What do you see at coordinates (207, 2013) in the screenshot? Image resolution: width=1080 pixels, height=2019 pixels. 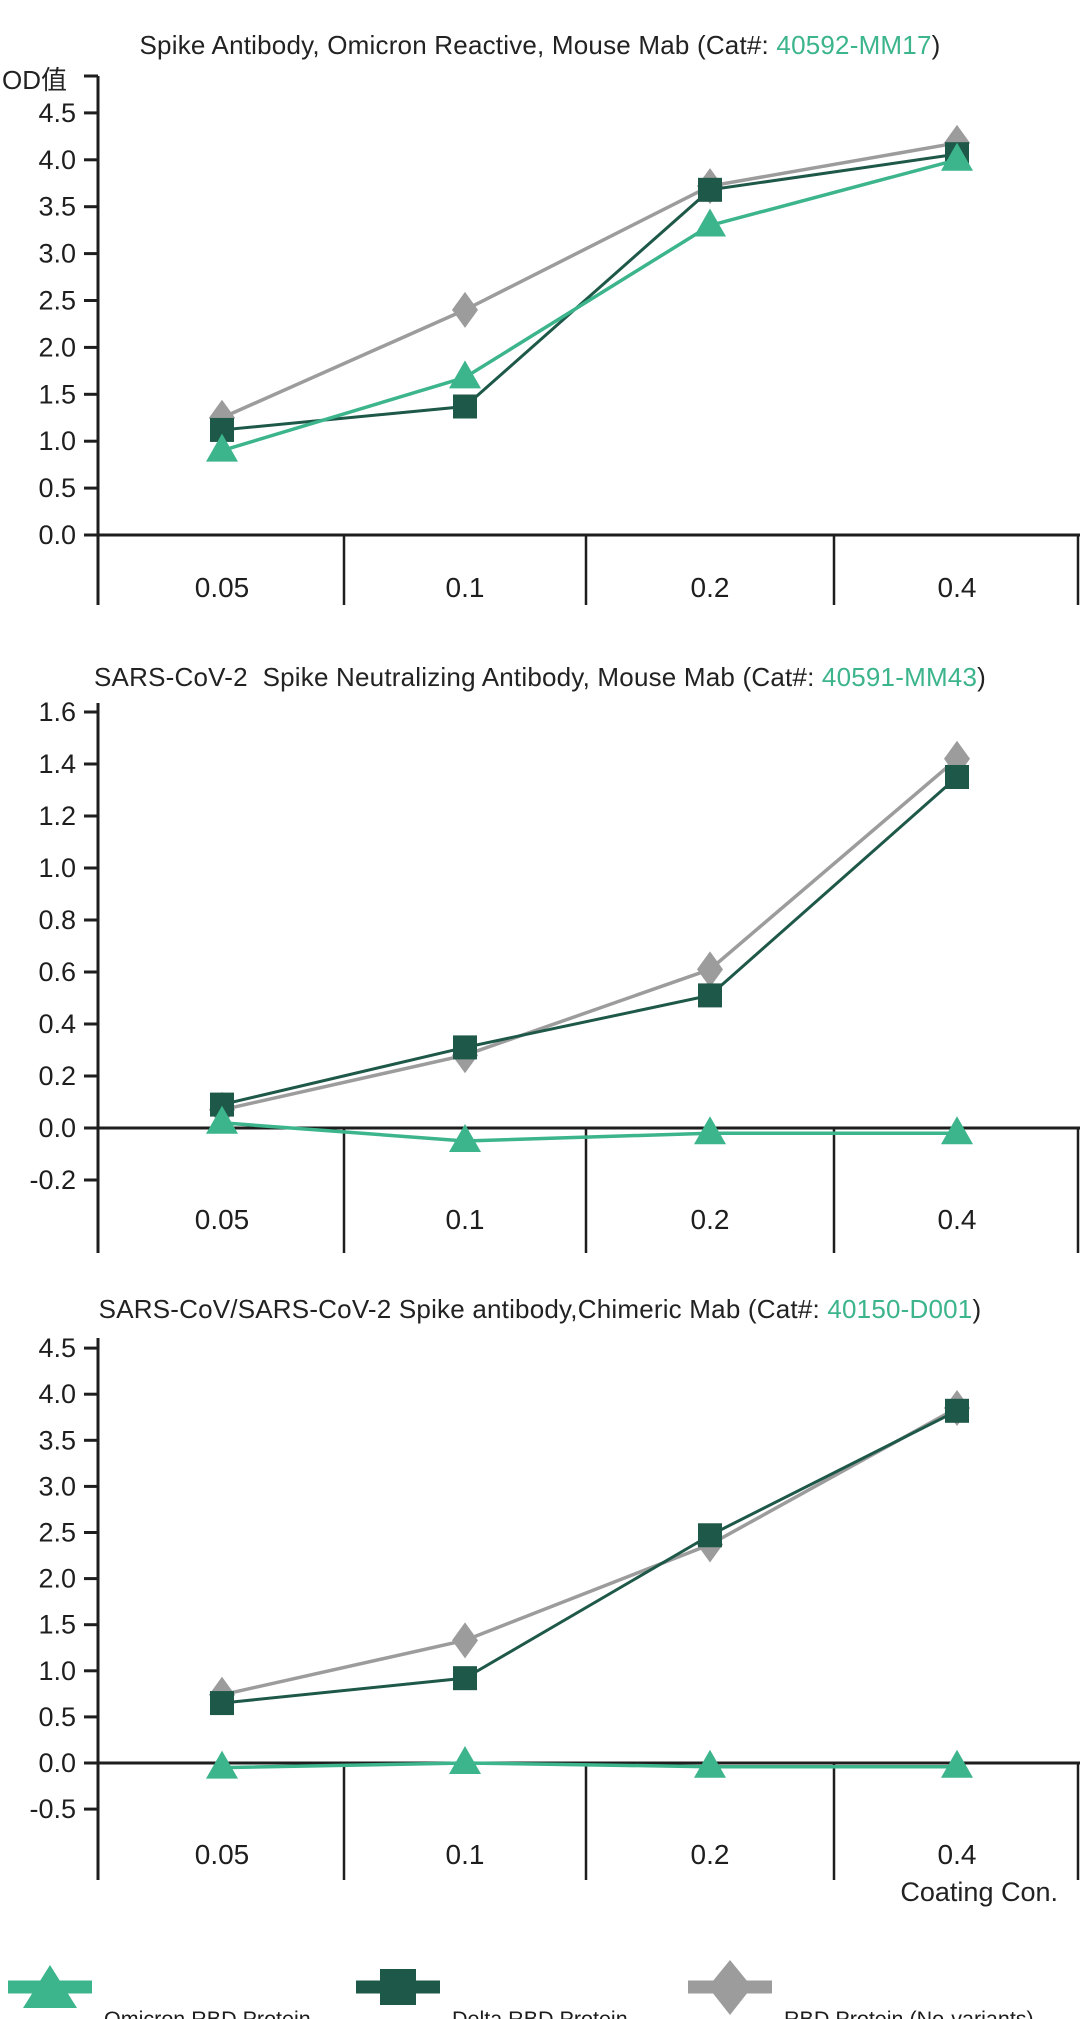 I see `legend-name: Omicron RBD Protein` at bounding box center [207, 2013].